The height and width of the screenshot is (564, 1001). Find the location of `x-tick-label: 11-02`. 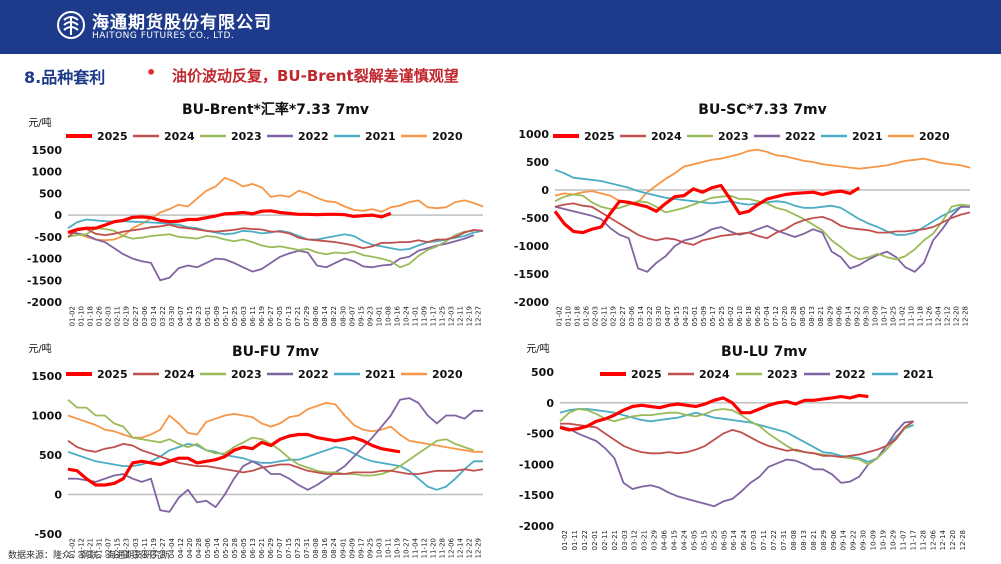

x-tick-label: 11-02 is located at coordinates (902, 316).